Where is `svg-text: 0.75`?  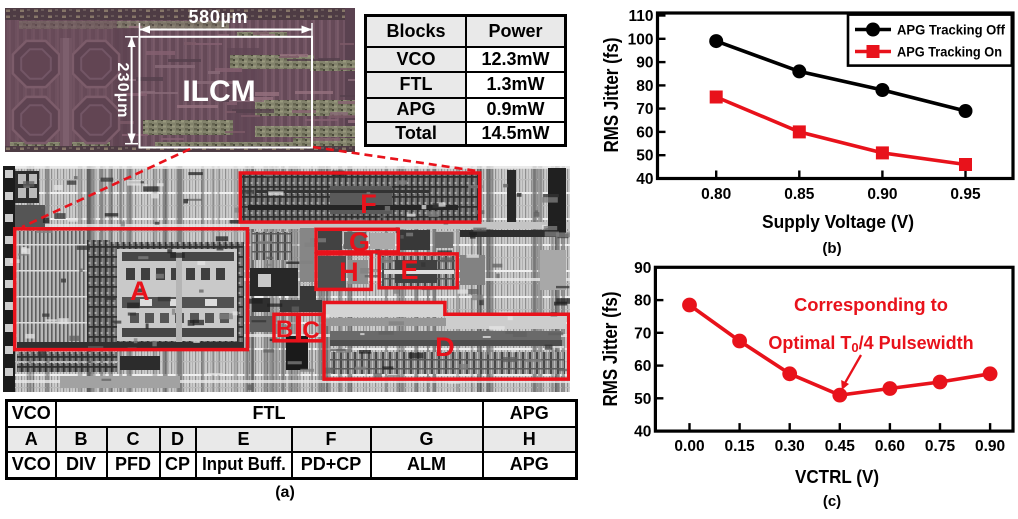
svg-text: 0.75 is located at coordinates (940, 446).